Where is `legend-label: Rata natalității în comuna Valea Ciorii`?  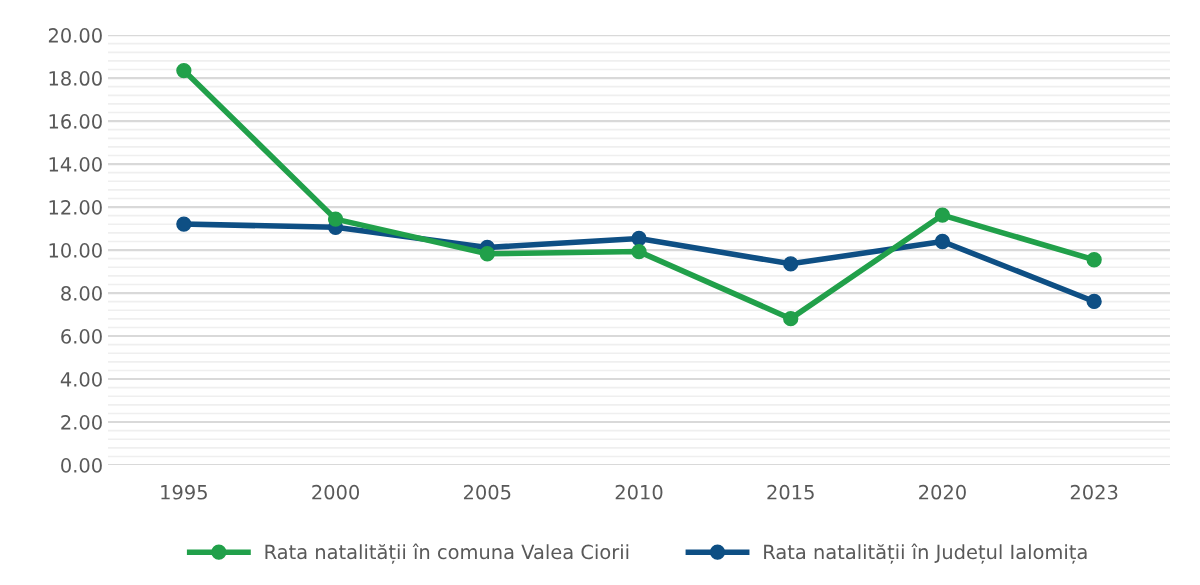
legend-label: Rata natalității în comuna Valea Ciorii is located at coordinates (447, 553).